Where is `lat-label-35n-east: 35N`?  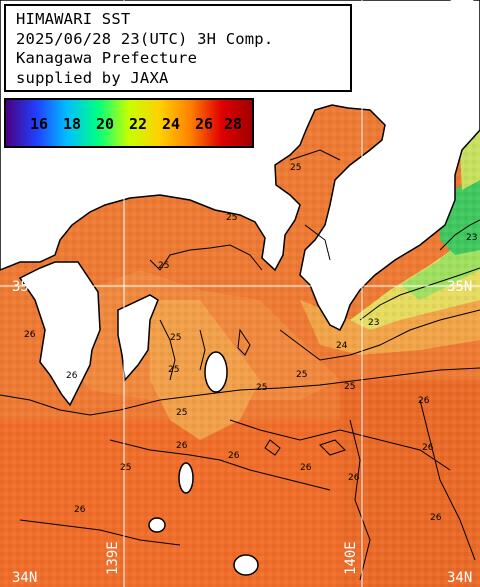
lat-label-35n-east: 35N is located at coordinates (459, 287).